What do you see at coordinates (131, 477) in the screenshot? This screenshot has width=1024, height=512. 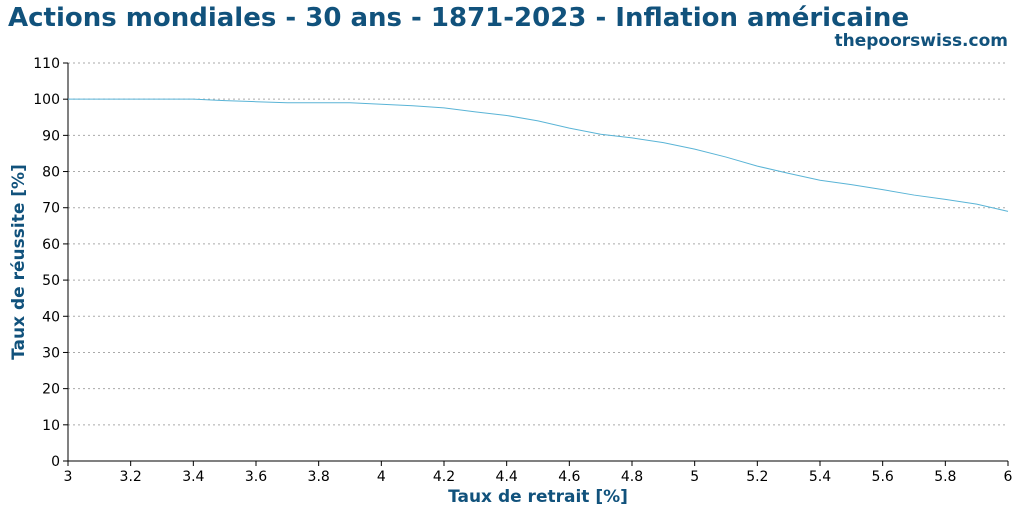 I see `x-tick-label: 3.2` at bounding box center [131, 477].